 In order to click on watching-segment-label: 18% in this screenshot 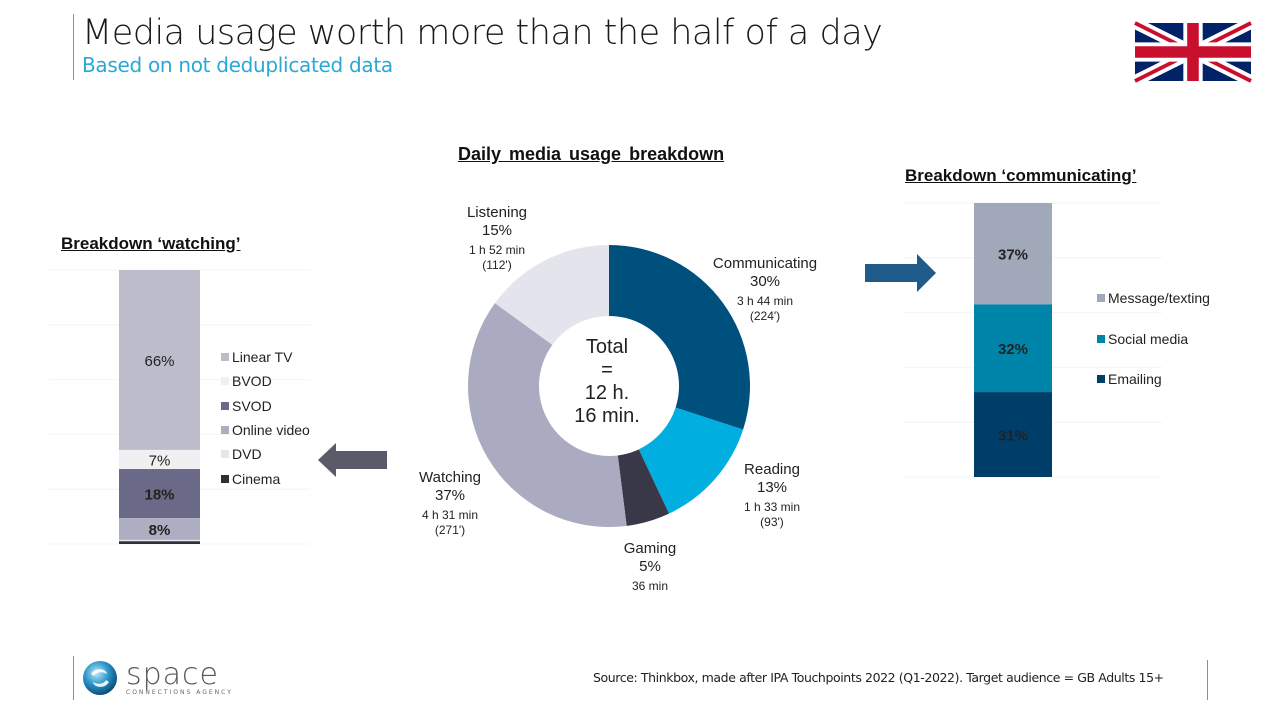, I will do `click(159, 495)`.